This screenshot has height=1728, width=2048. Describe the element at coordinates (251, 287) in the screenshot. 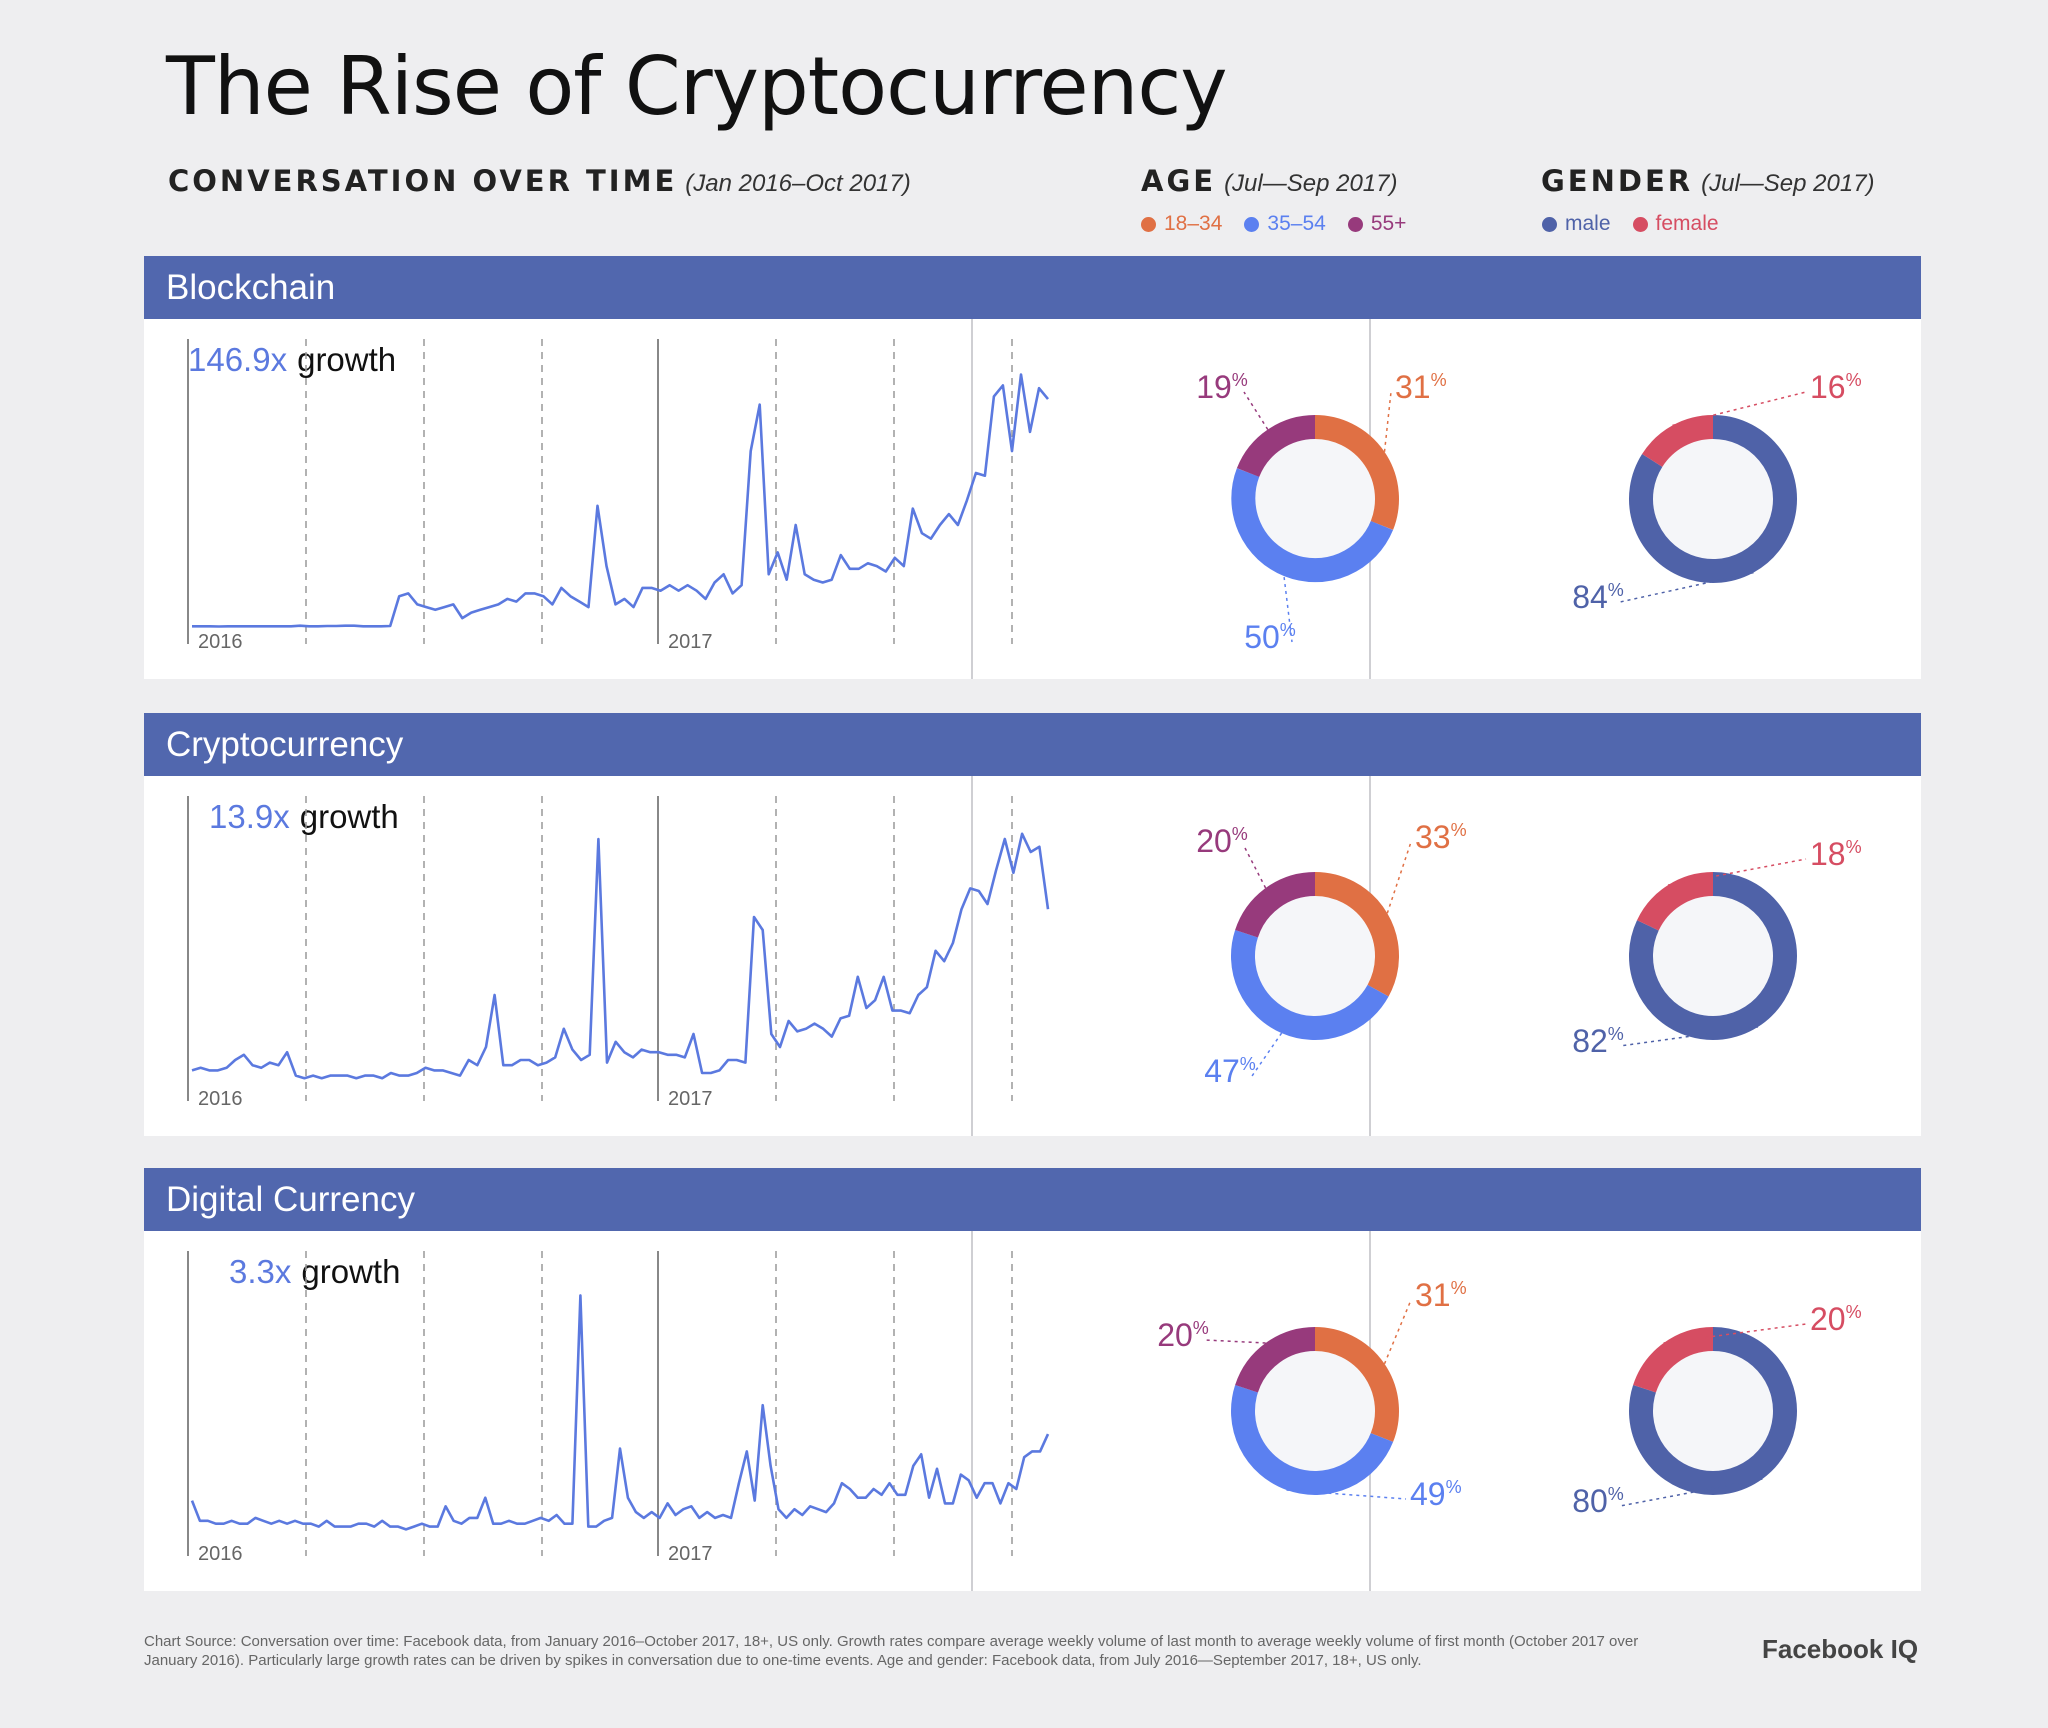

I see `topic-name: Blockchain` at that location.